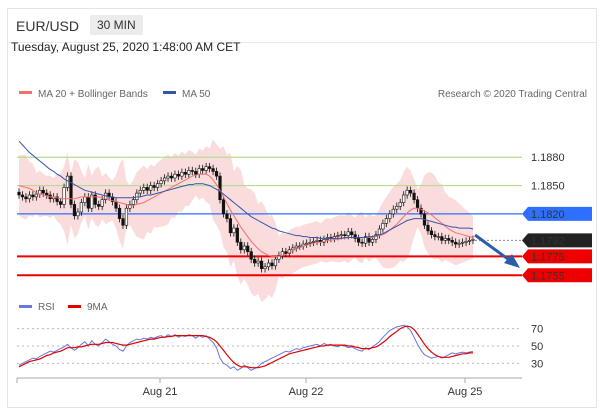 The image size is (600, 412). What do you see at coordinates (116, 25) in the screenshot?
I see `timeframe-badge: 30 MIN` at bounding box center [116, 25].